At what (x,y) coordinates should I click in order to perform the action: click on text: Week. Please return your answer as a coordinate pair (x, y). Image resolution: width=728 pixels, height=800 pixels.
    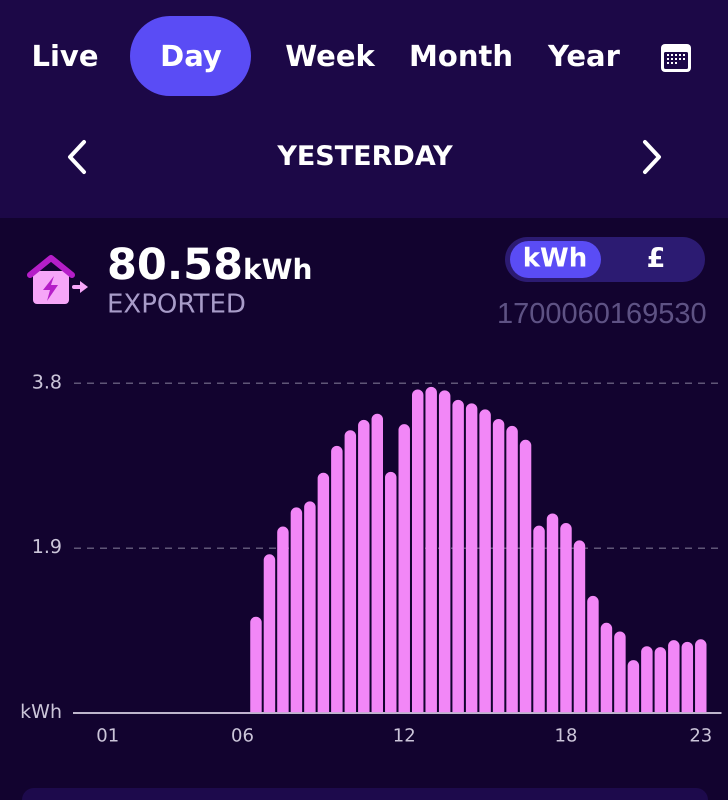
    Looking at the image, I should click on (330, 56).